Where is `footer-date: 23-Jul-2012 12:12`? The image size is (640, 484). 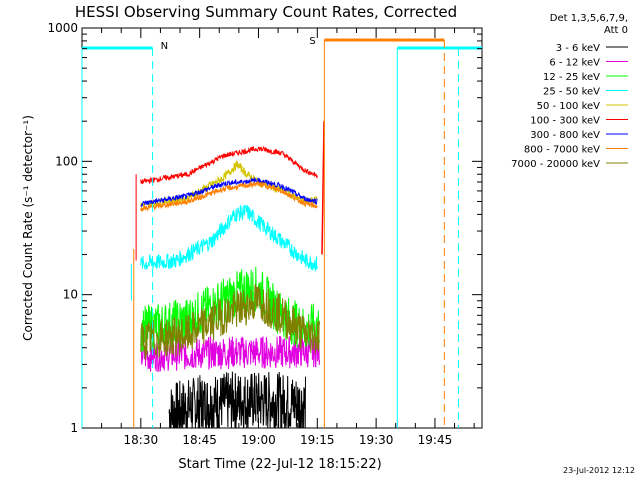
footer-date: 23-Jul-2012 12:12 is located at coordinates (599, 470).